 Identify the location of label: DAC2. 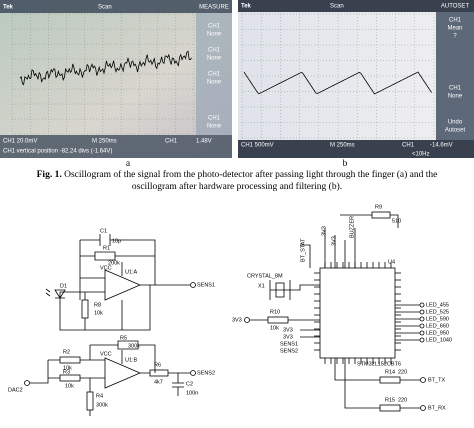
(15, 390).